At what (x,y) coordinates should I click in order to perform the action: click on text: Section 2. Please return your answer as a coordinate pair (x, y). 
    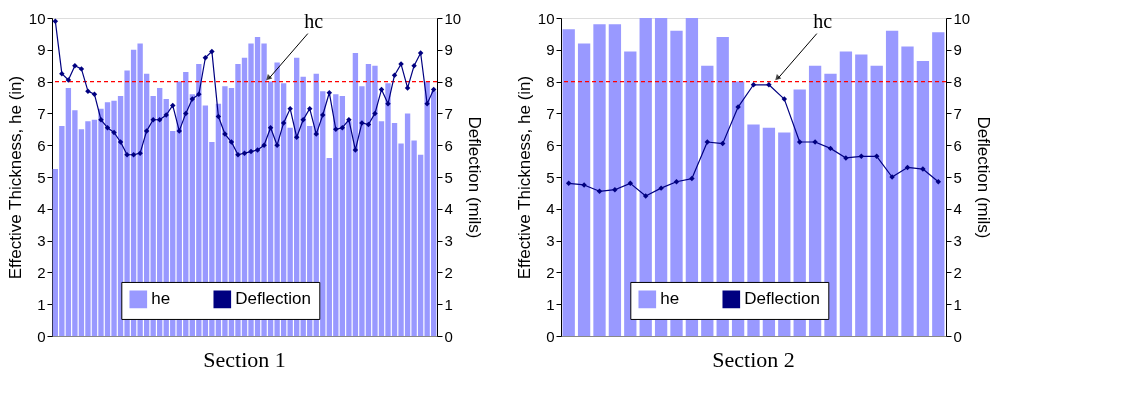
    Looking at the image, I should click on (753, 359).